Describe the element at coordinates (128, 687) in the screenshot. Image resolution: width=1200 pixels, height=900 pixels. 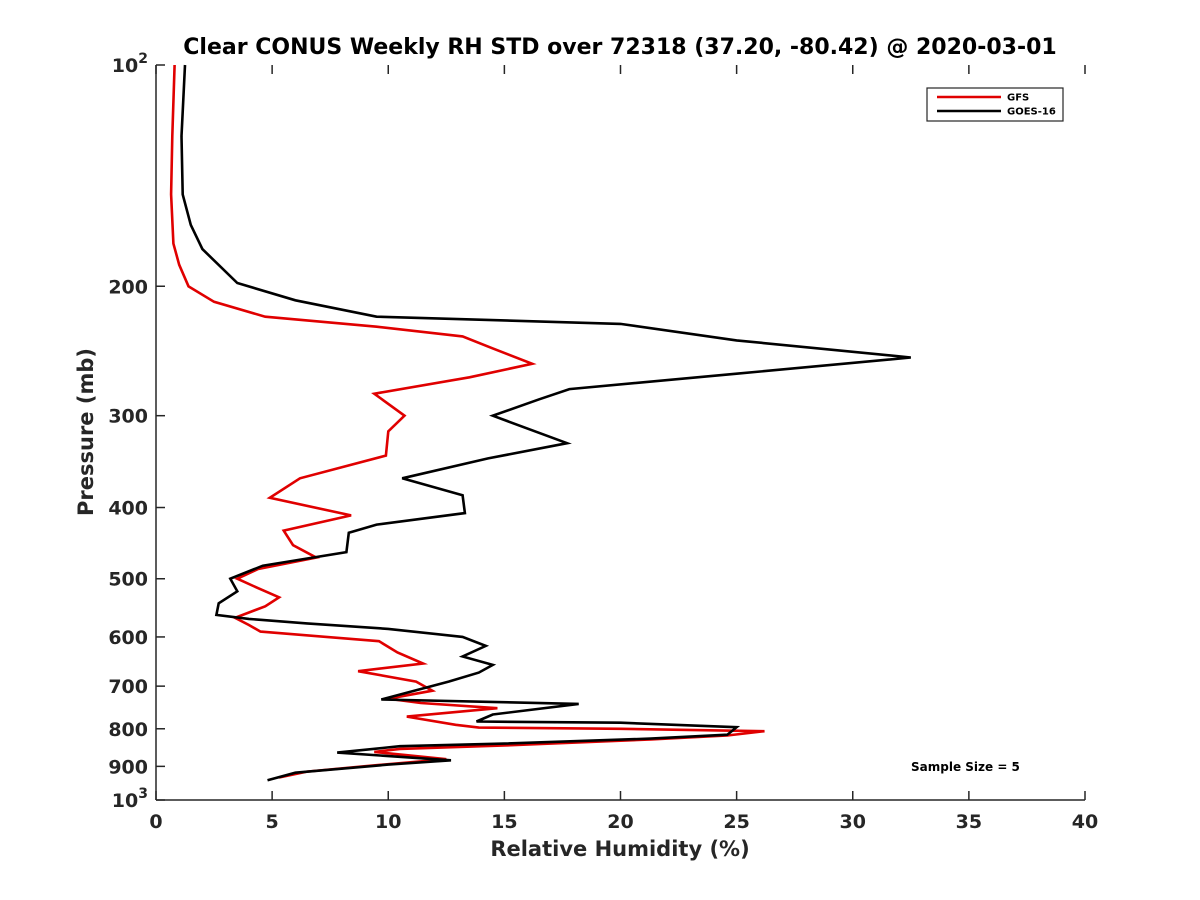
I see `y-tick-label: 700` at that location.